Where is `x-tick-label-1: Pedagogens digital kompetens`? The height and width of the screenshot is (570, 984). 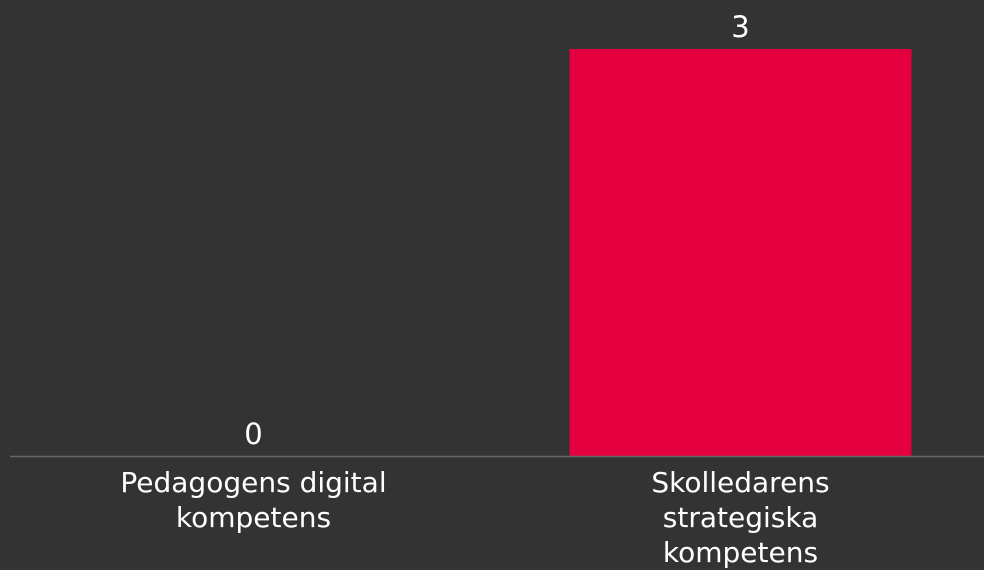 x-tick-label-1: Pedagogens digital kompetens is located at coordinates (253, 500).